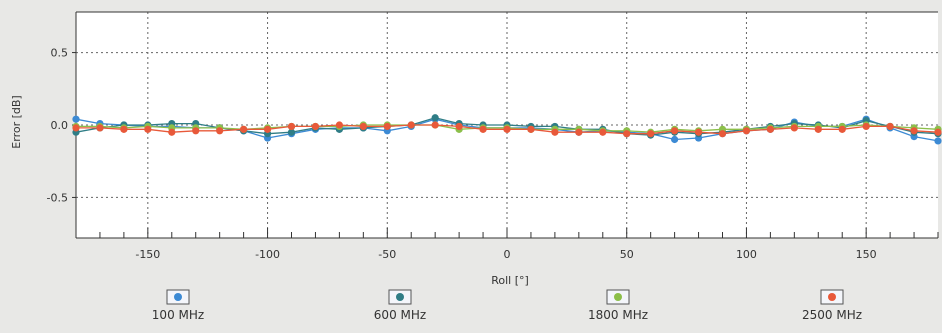  Describe the element at coordinates (832, 297) in the screenshot. I see `legend-marker-2500-mhz` at that location.